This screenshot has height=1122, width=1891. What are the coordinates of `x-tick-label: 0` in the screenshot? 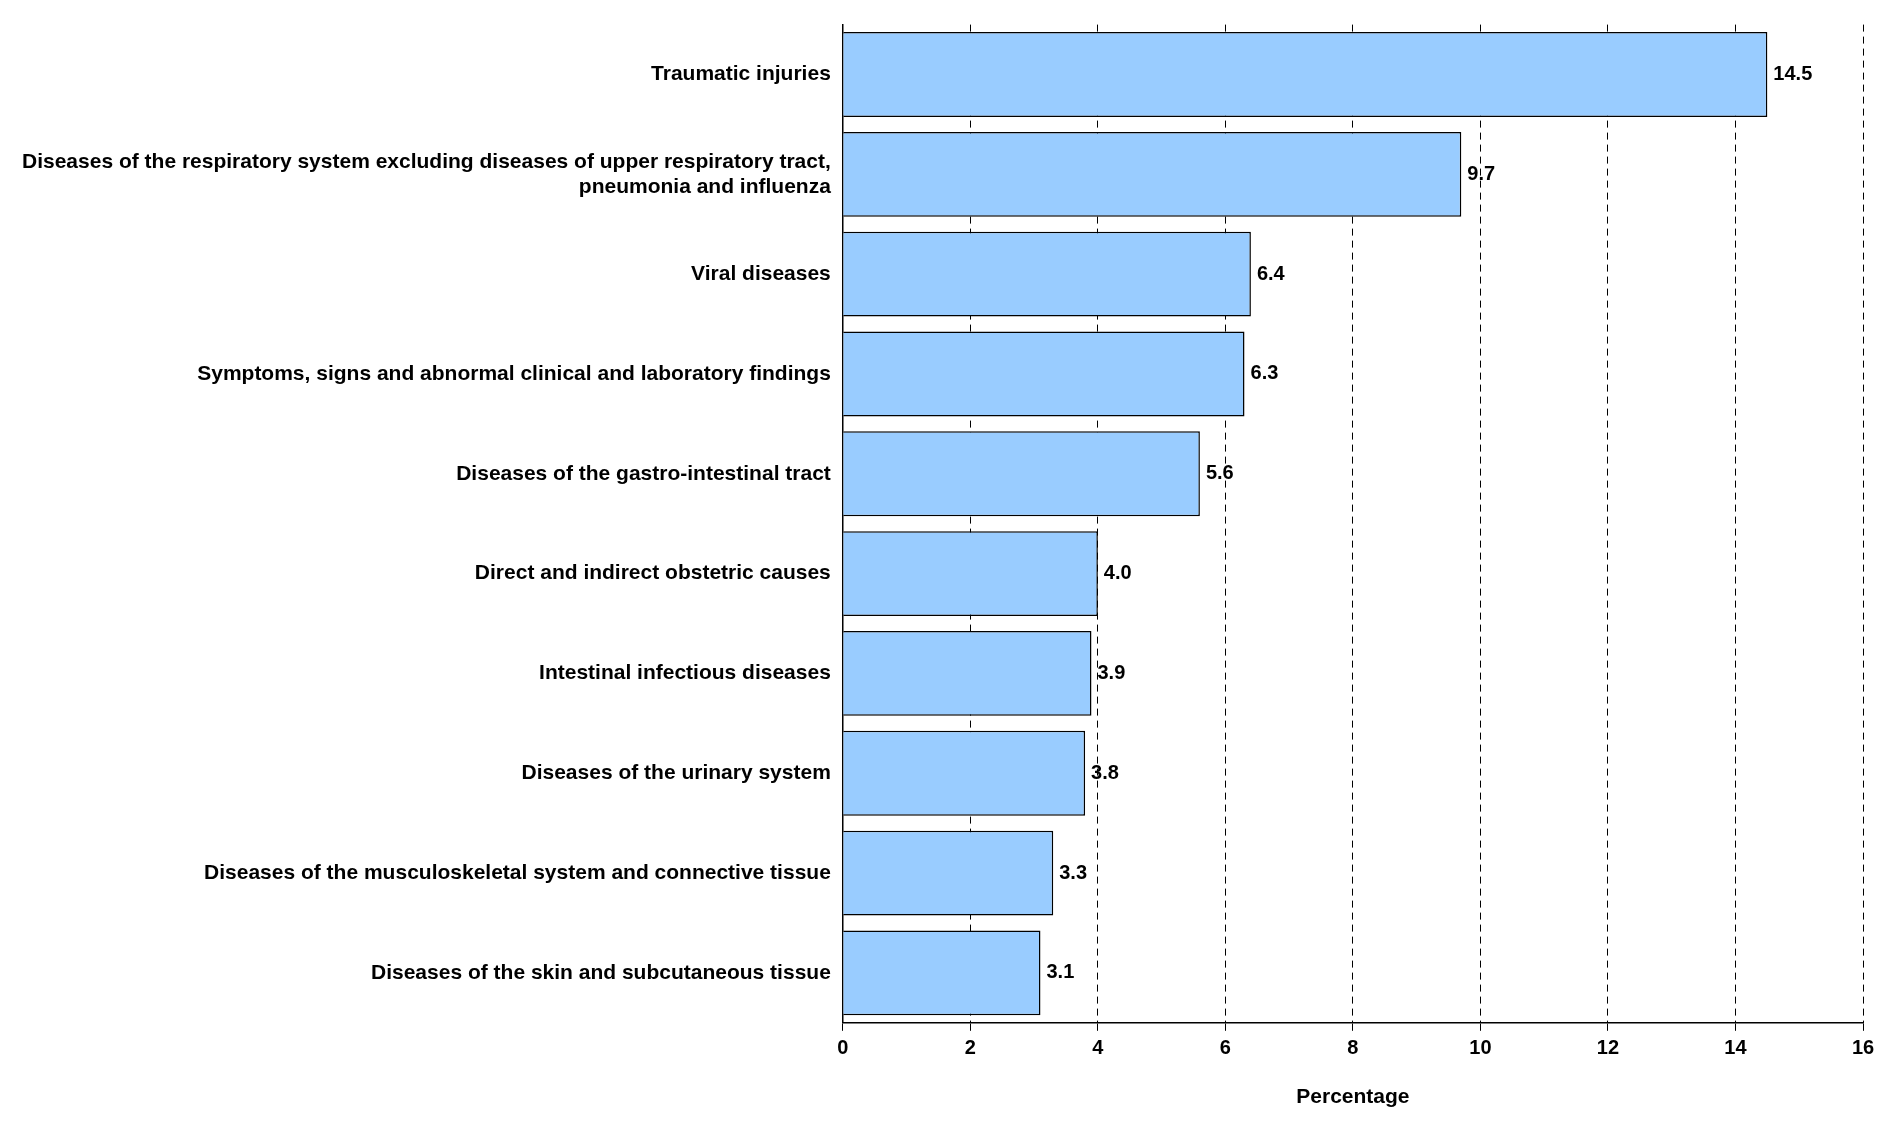 It's located at (843, 1047).